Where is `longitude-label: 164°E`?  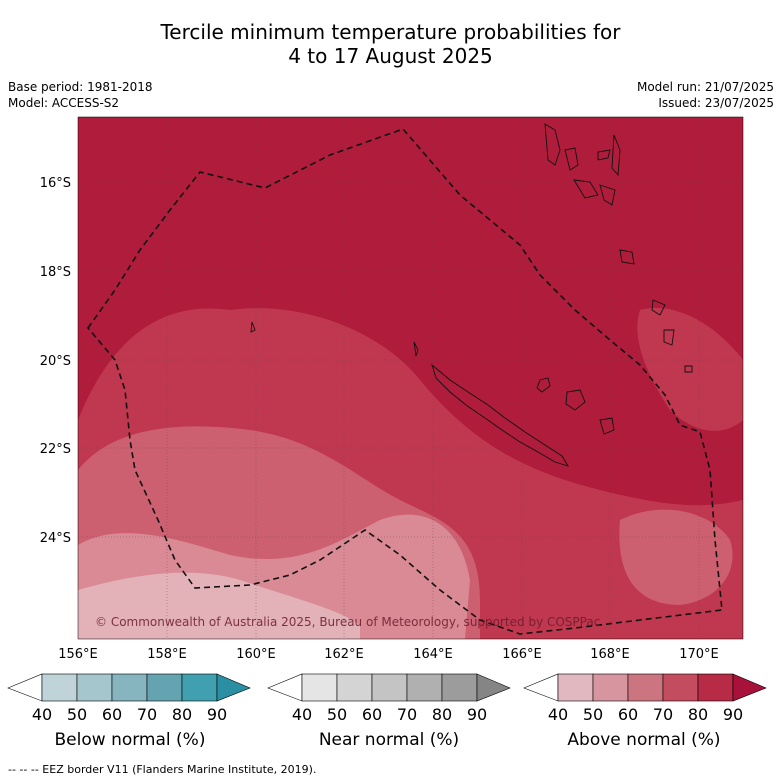 longitude-label: 164°E is located at coordinates (433, 654).